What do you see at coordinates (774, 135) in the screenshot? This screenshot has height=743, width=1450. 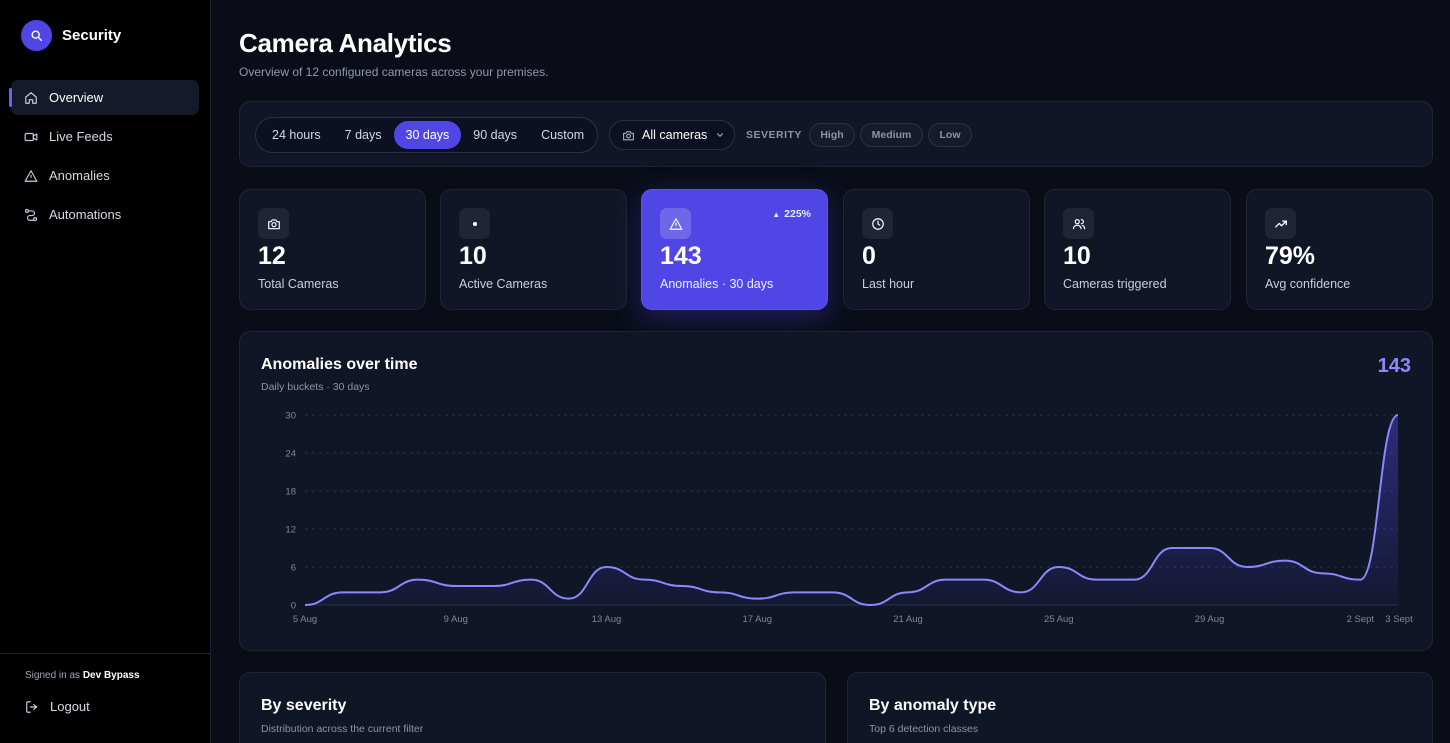 I see `severity-label: SEVERITY` at bounding box center [774, 135].